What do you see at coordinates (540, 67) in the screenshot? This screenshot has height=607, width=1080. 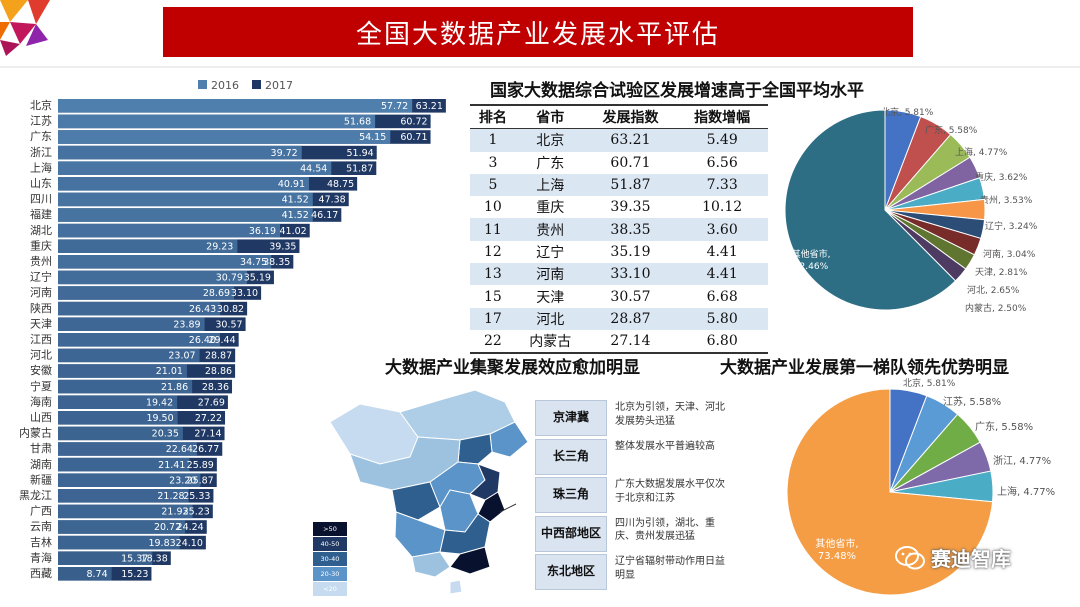 I see `title-divider` at bounding box center [540, 67].